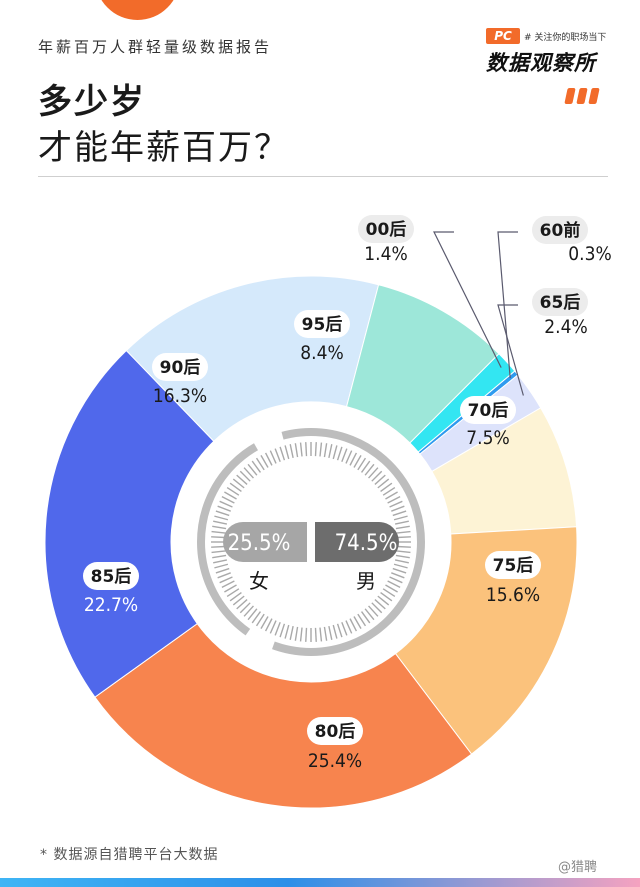 The image size is (640, 887). What do you see at coordinates (357, 542) in the screenshot?
I see `male-share-pill` at bounding box center [357, 542].